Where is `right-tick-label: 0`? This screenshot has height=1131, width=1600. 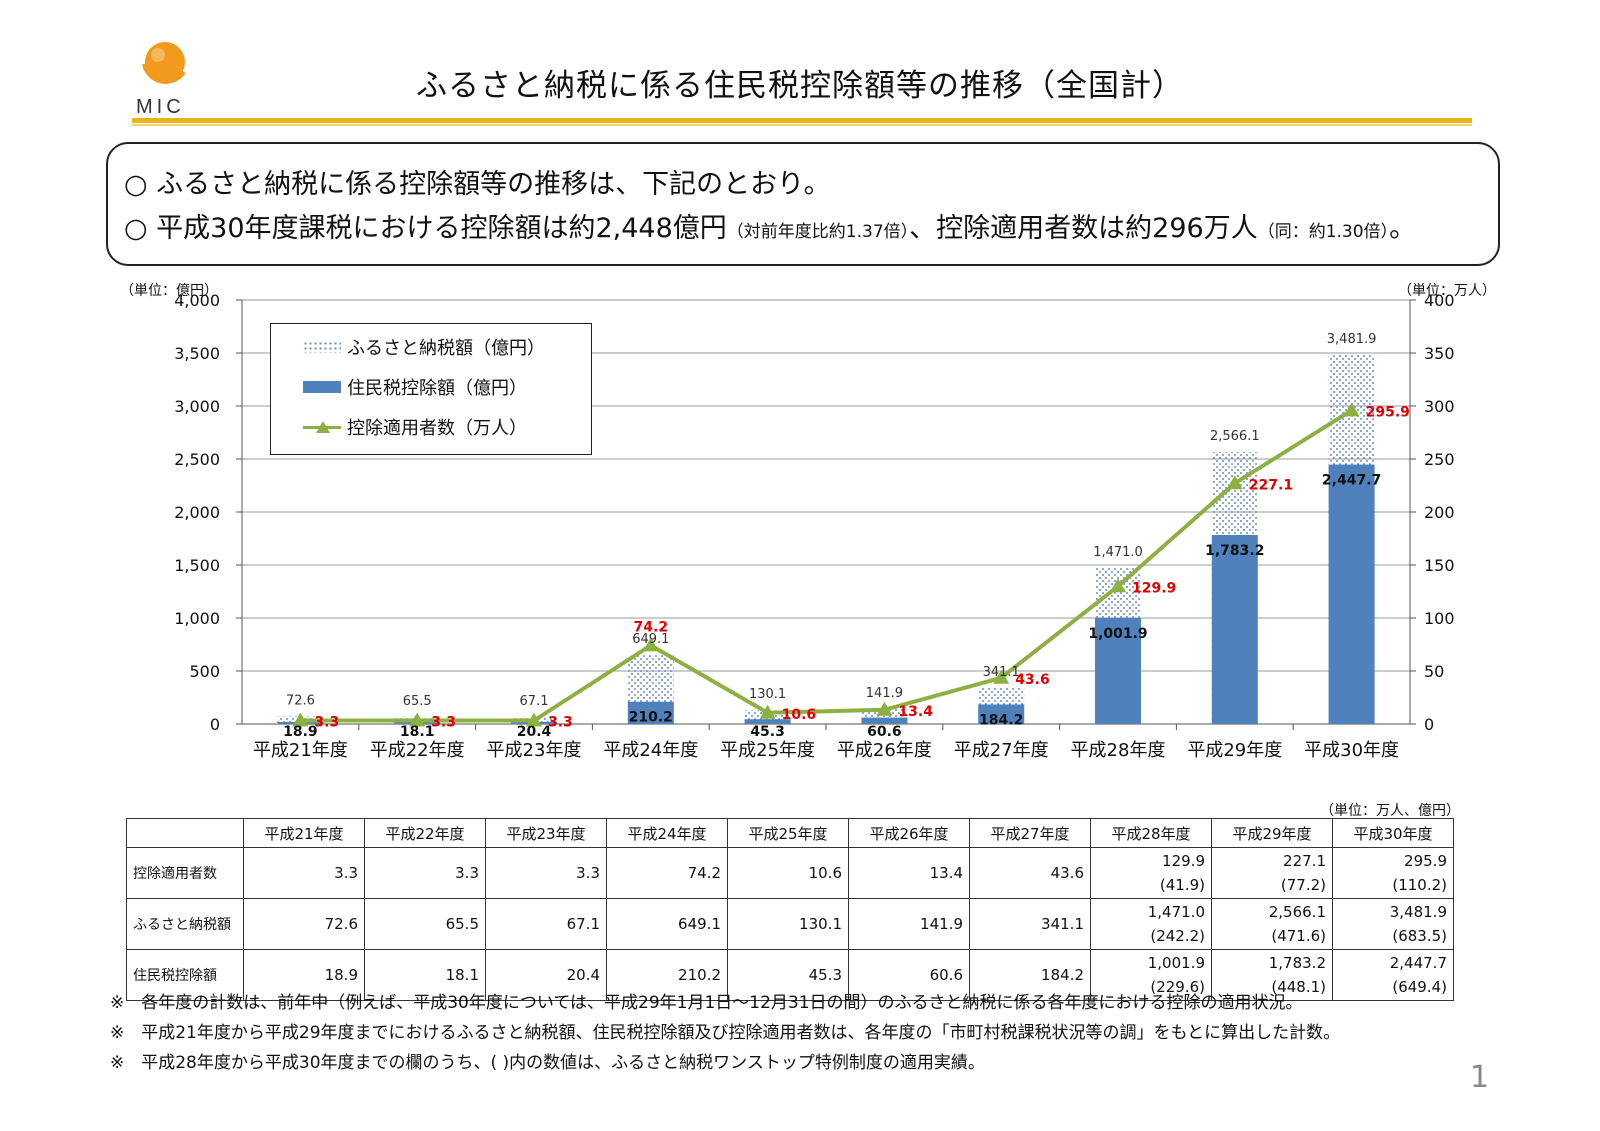
right-tick-label: 0 is located at coordinates (1429, 724).